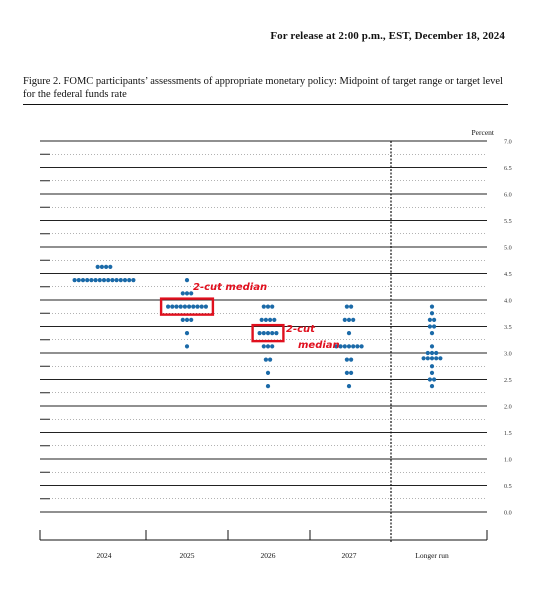 This screenshot has height=603, width=550. What do you see at coordinates (265, 104) in the screenshot?
I see `caption-rule` at bounding box center [265, 104].